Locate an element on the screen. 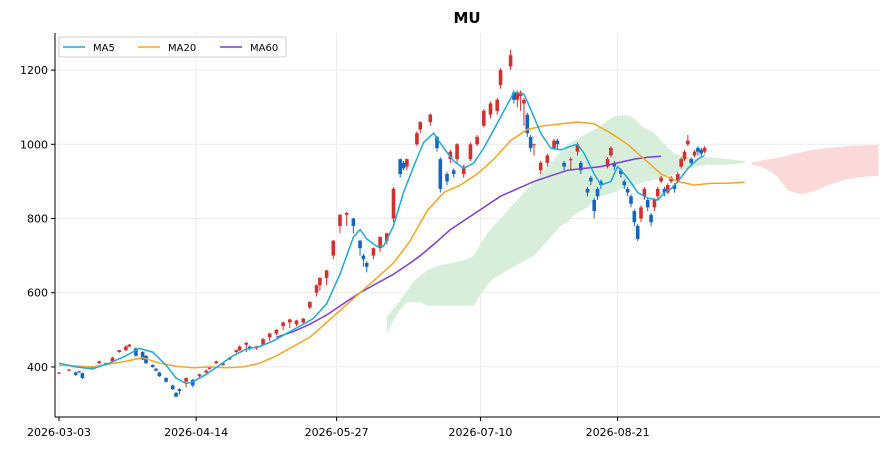 This screenshot has width=891, height=451. legend-item-ma20: MA20 is located at coordinates (167, 48).